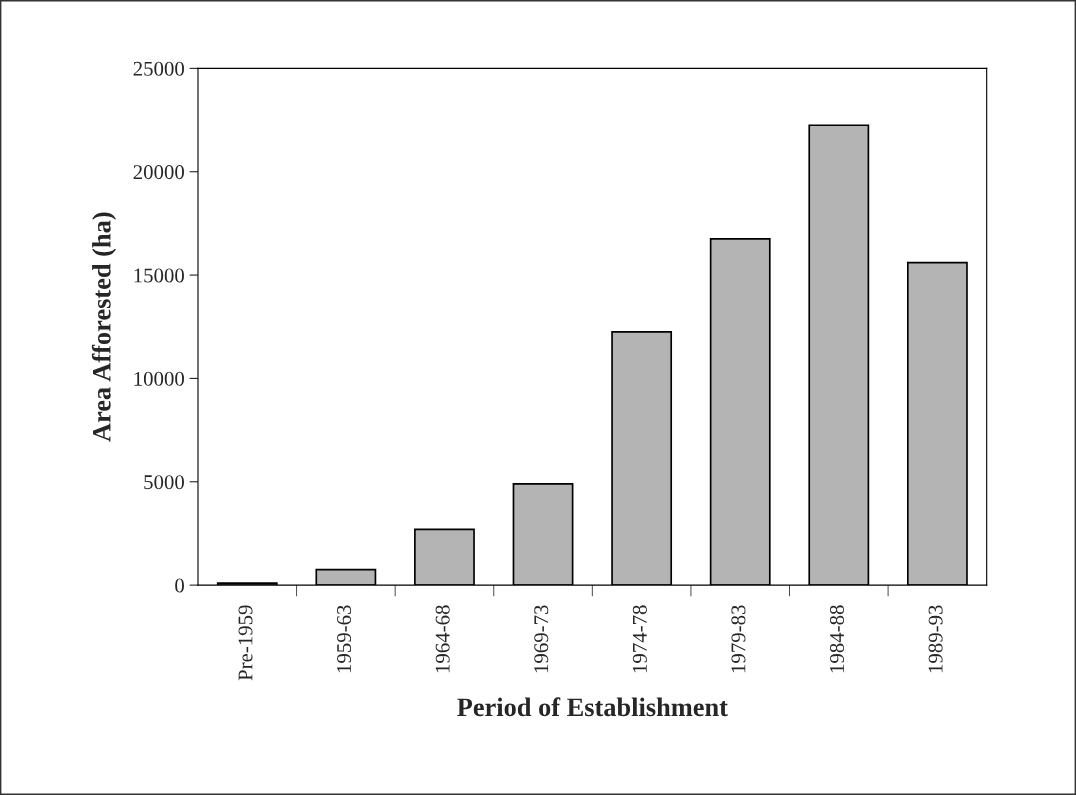 This screenshot has height=795, width=1076. I want to click on y-tick-label: 10000, so click(159, 378).